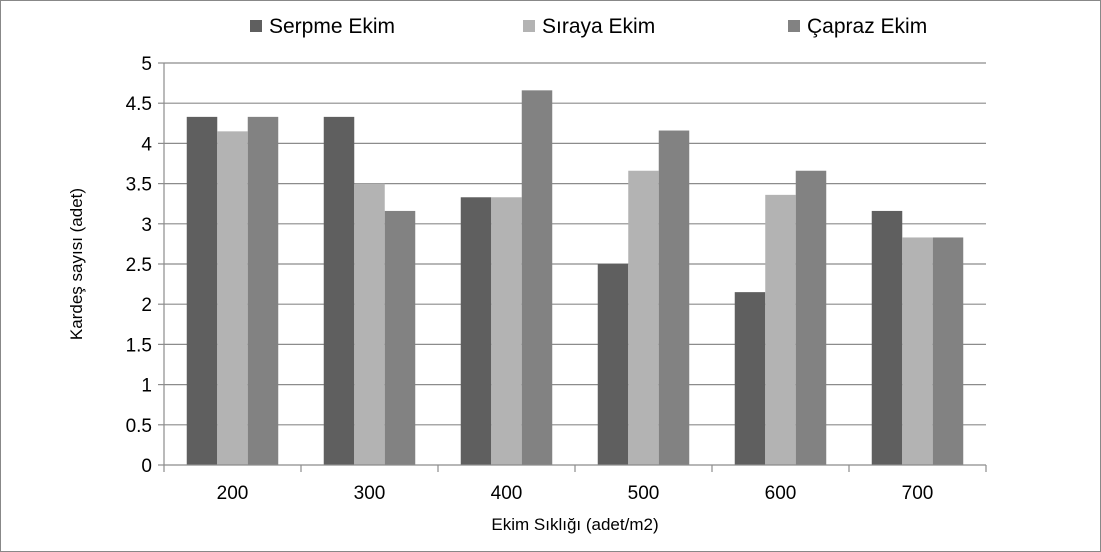 Image resolution: width=1101 pixels, height=552 pixels. I want to click on y-tick-label: 1, so click(146, 386).